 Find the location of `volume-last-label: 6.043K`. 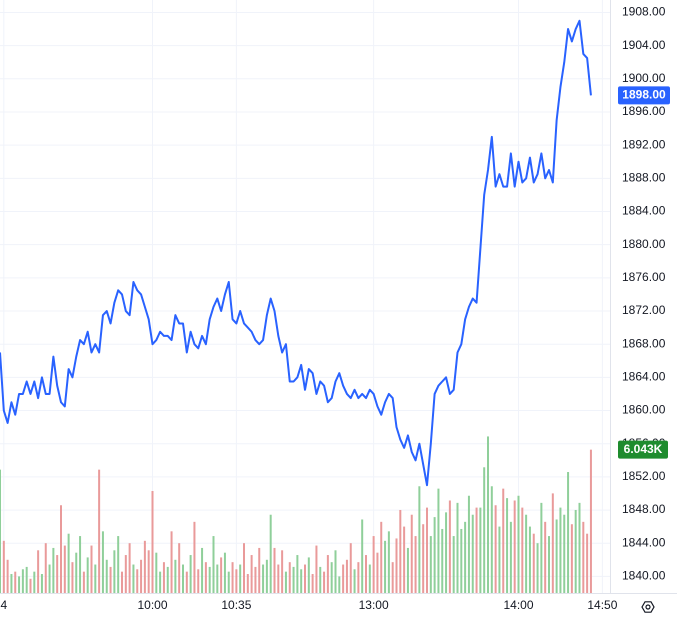

volume-last-label: 6.043K is located at coordinates (643, 449).